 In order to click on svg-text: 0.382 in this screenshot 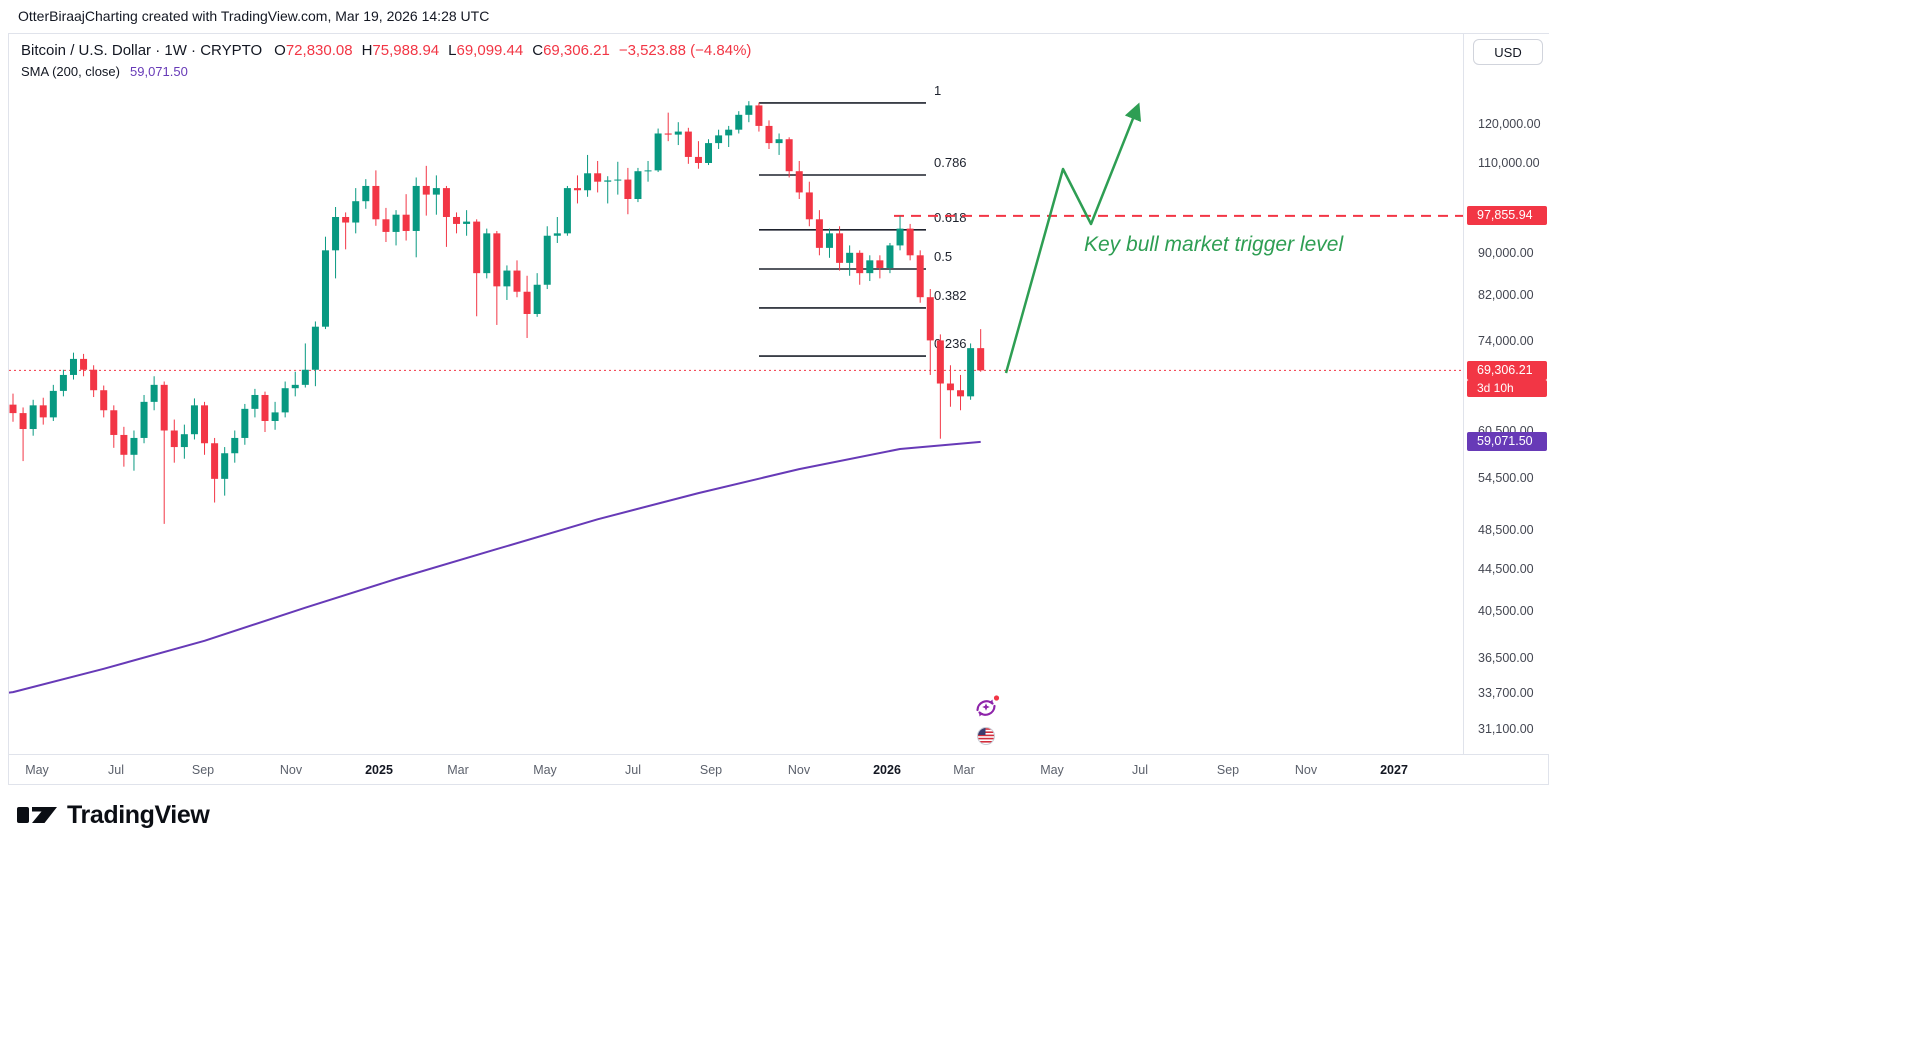, I will do `click(950, 295)`.